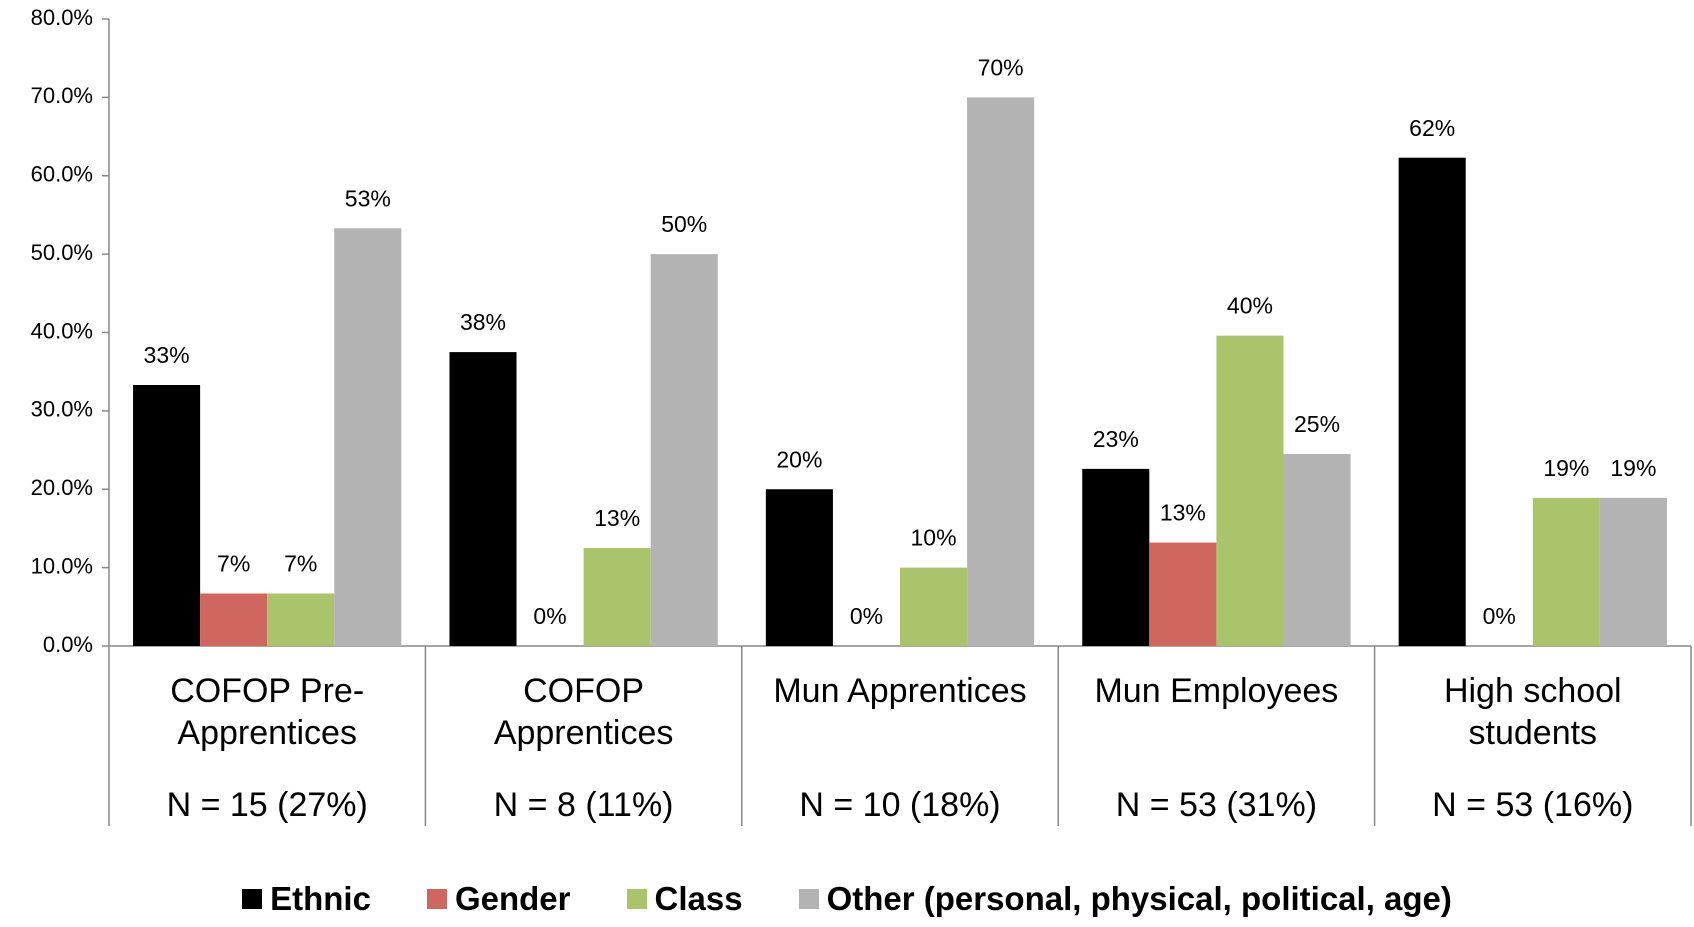 Image resolution: width=1694 pixels, height=927 pixels. What do you see at coordinates (1001, 67) in the screenshot?
I see `data-label: 70%` at bounding box center [1001, 67].